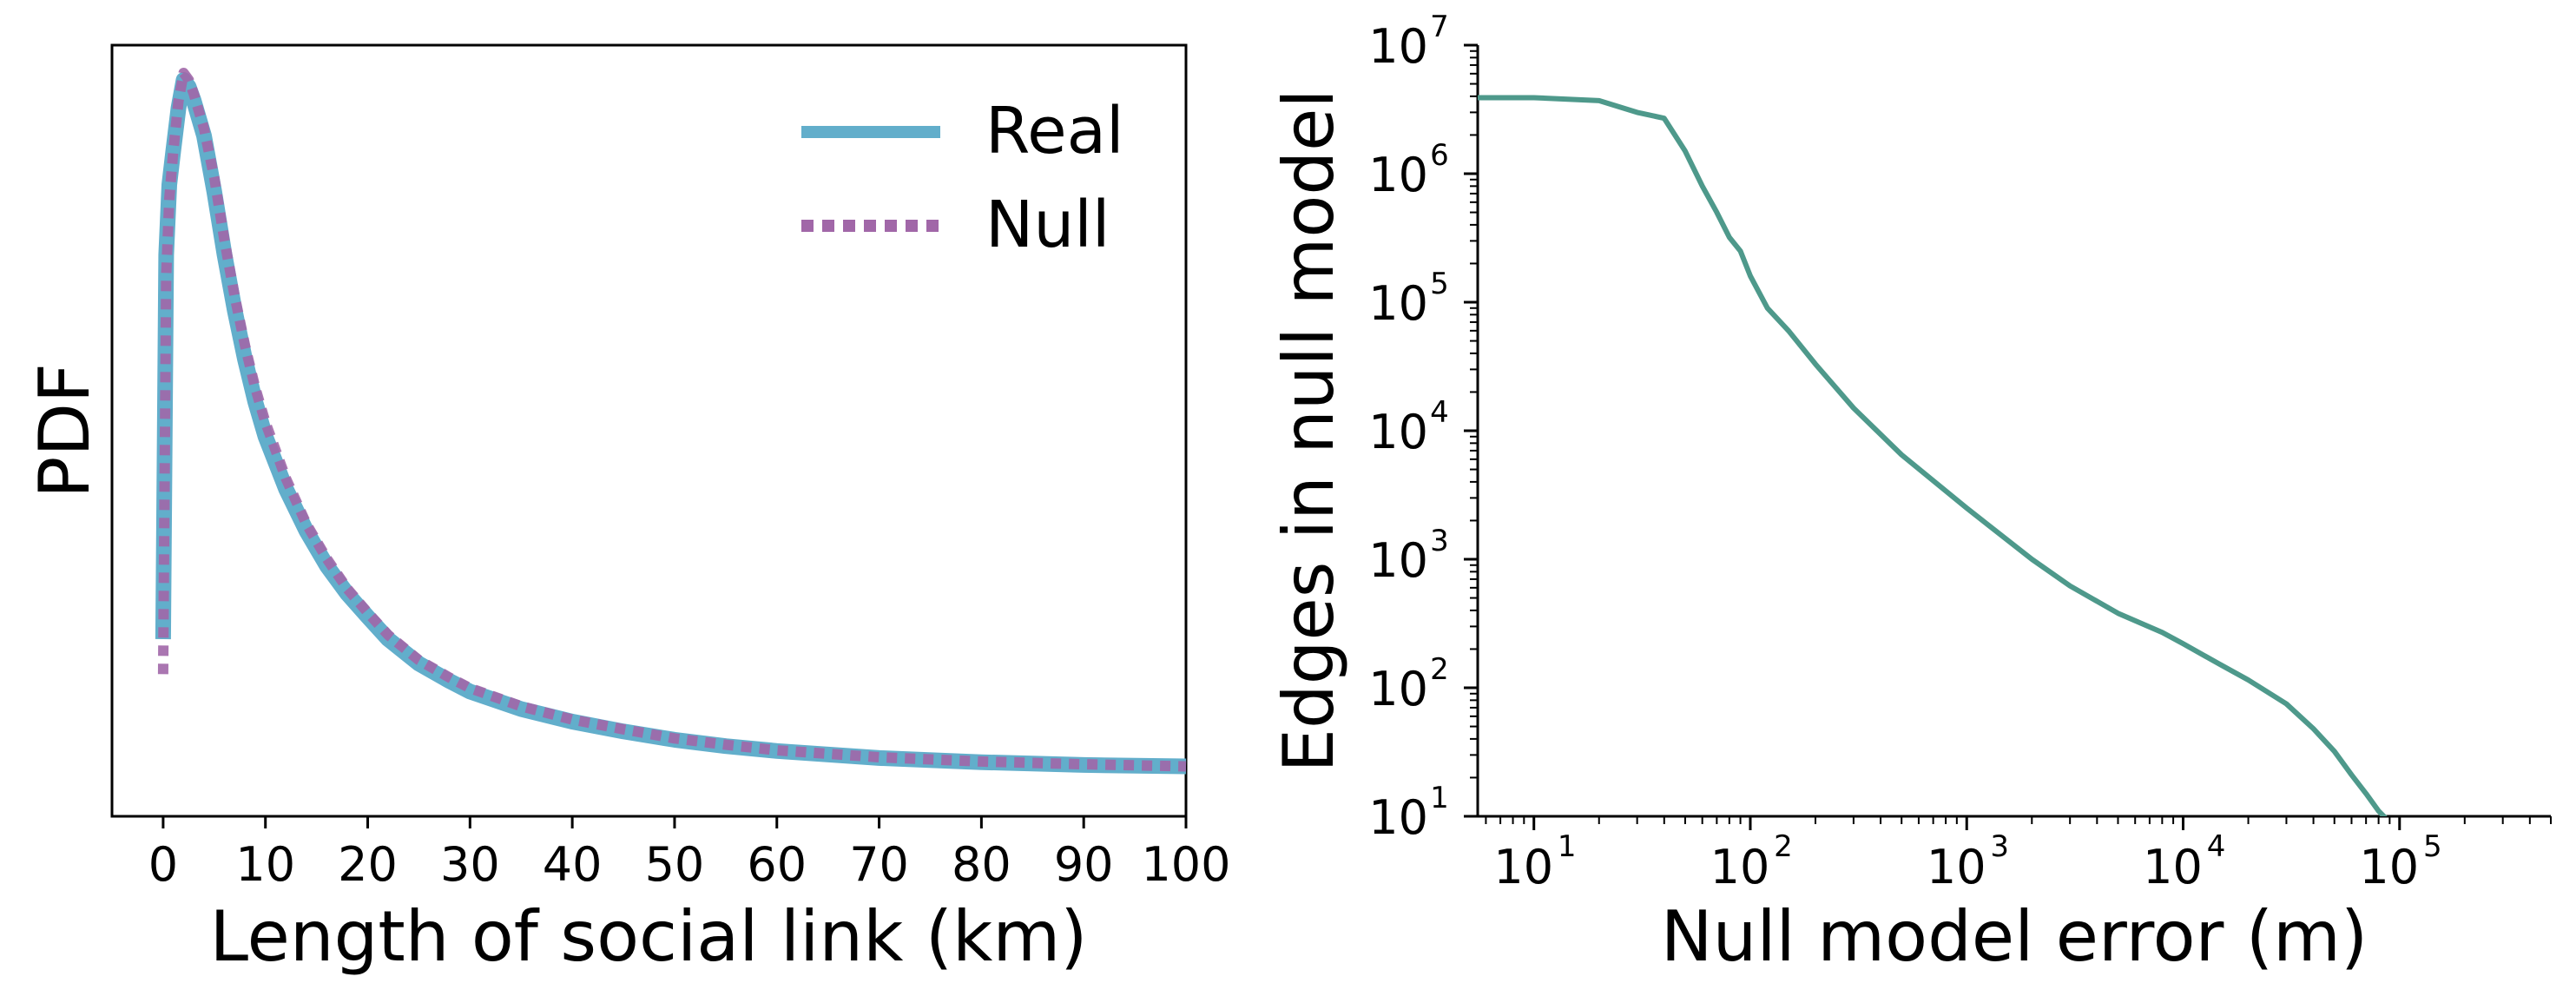  Describe the element at coordinates (2014, 936) in the screenshot. I see `null-model-x-axis-label: Null model error (m)` at that location.